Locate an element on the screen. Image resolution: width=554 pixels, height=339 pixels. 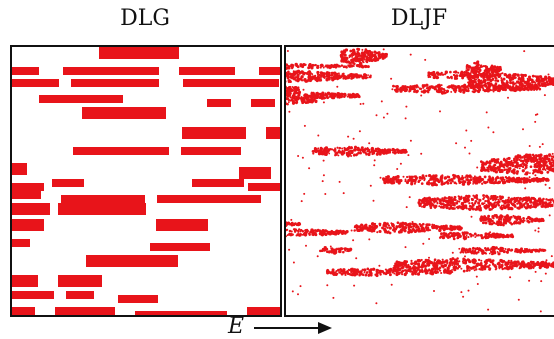
field-label: E is located at coordinates (236, 326).